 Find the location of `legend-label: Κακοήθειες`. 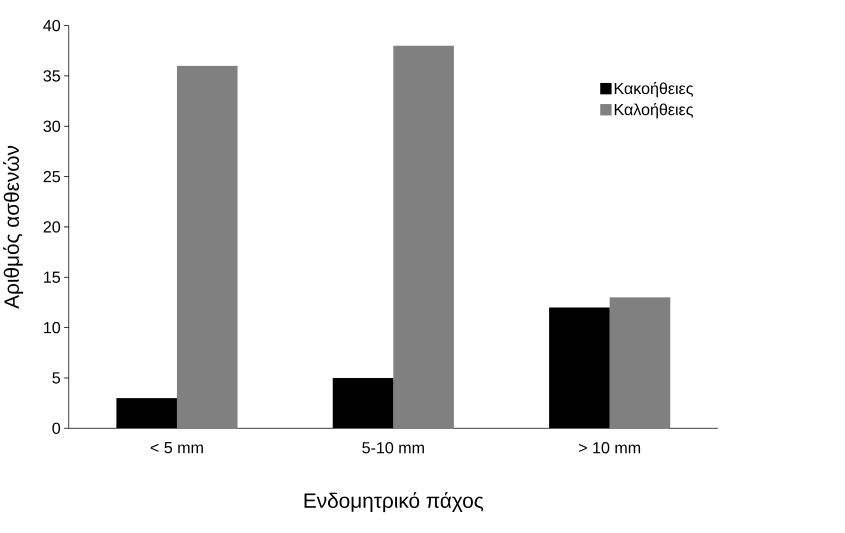

legend-label: Κακοήθειες is located at coordinates (653, 90).